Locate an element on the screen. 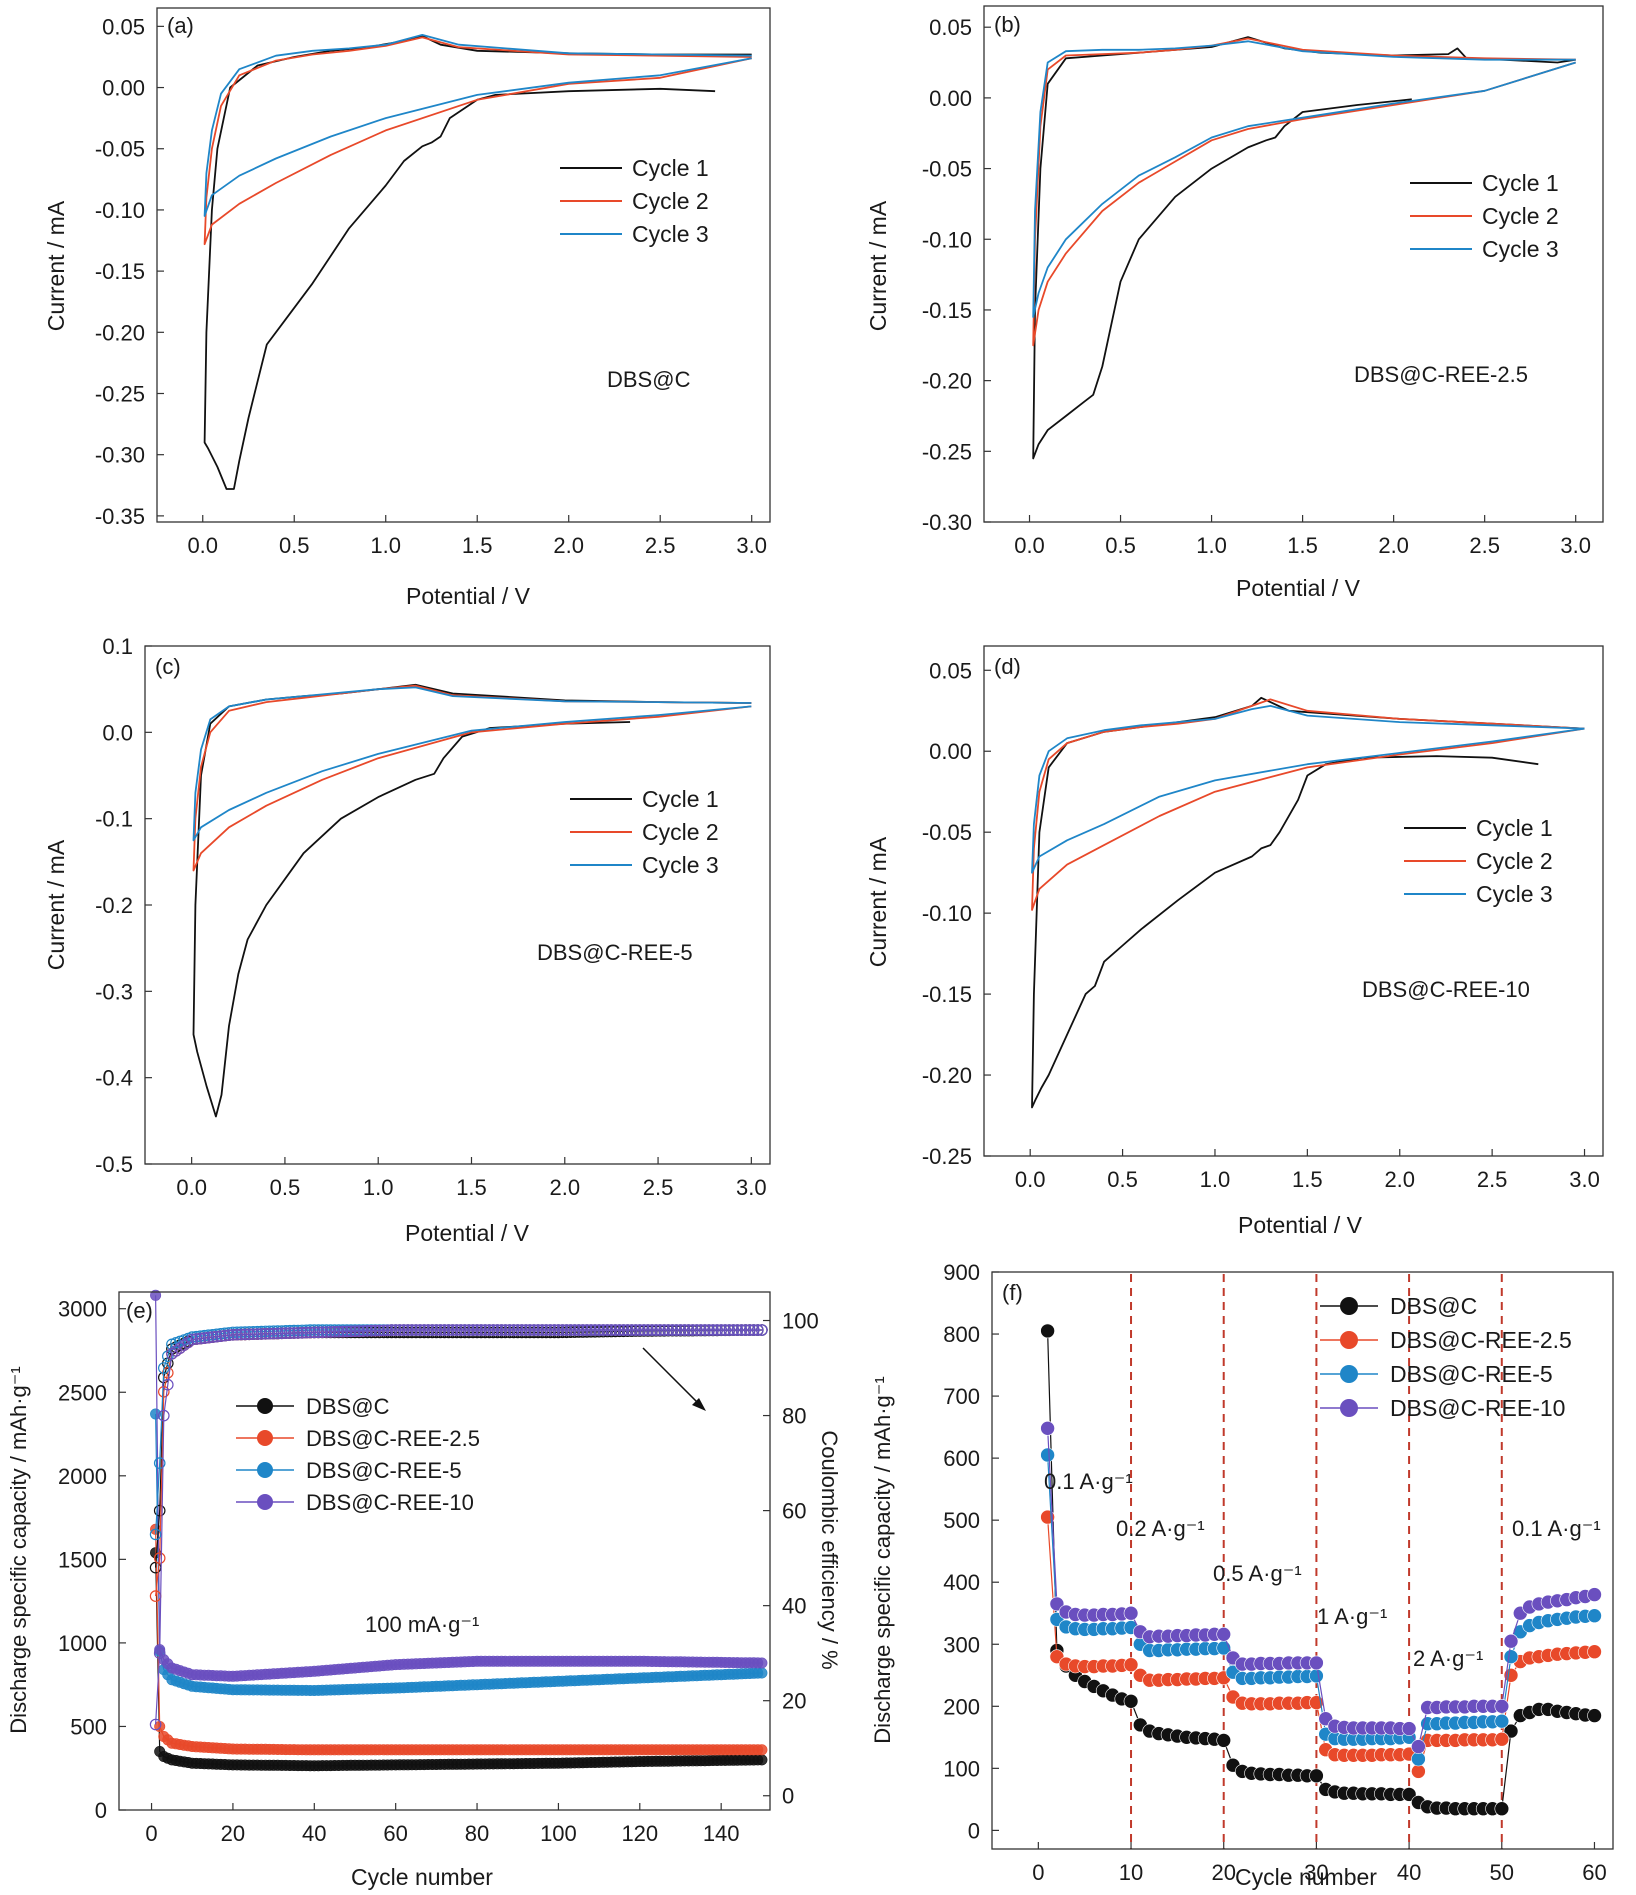 This screenshot has height=1895, width=1636. y-tick-label: -0.5 is located at coordinates (114, 1164).